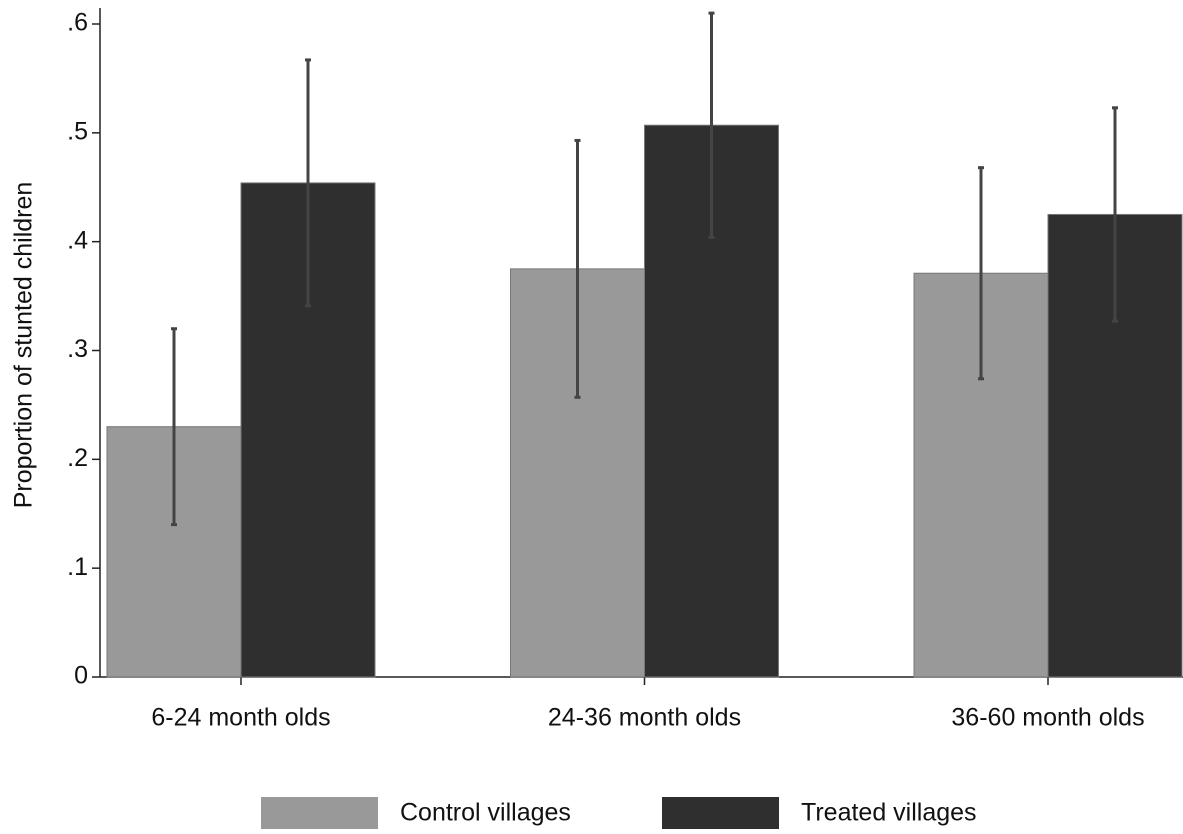  What do you see at coordinates (77, 240) in the screenshot?
I see `y-tick-label: .4` at bounding box center [77, 240].